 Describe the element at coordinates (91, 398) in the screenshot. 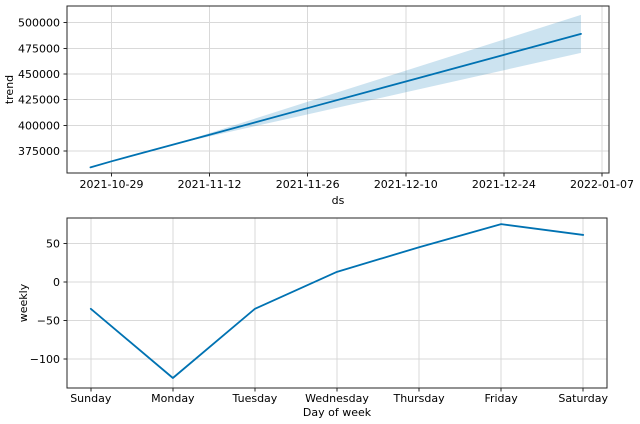

I see `x-tick-label: Sunday` at that location.